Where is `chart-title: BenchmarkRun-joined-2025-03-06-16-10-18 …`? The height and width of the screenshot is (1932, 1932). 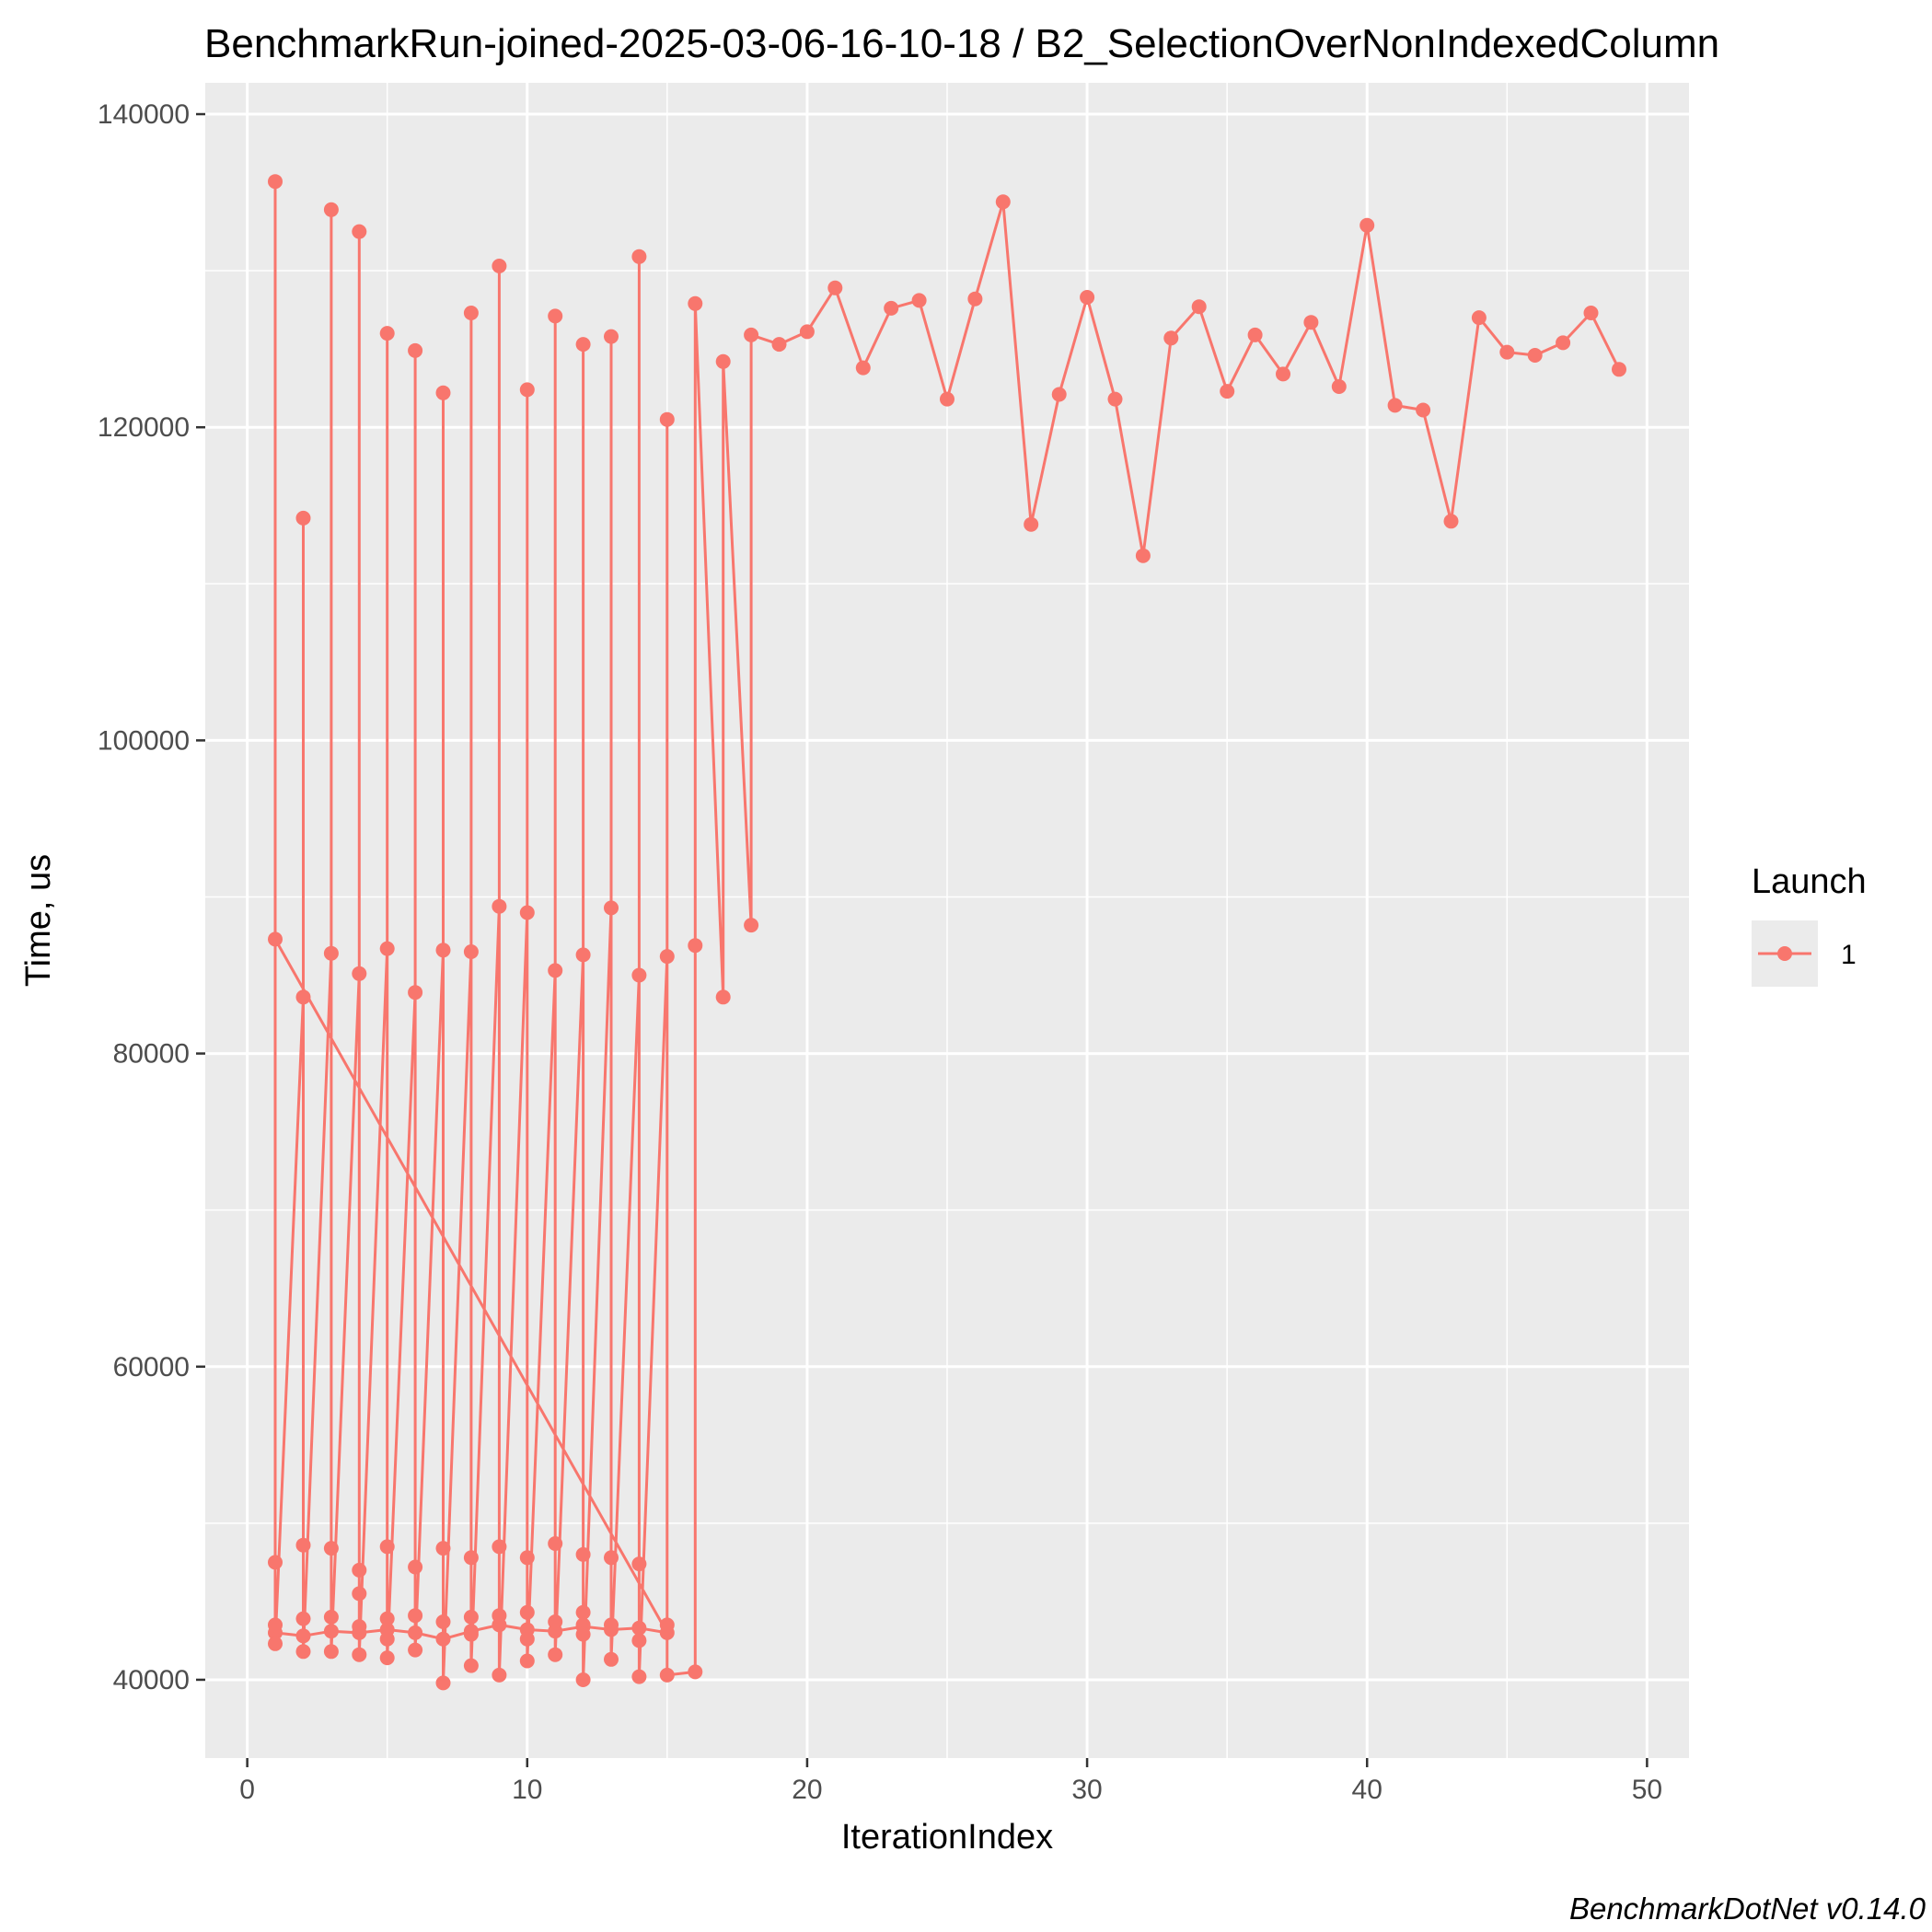
chart-title: BenchmarkRun-joined-2025-03-06-16-10-18 … is located at coordinates (962, 44).